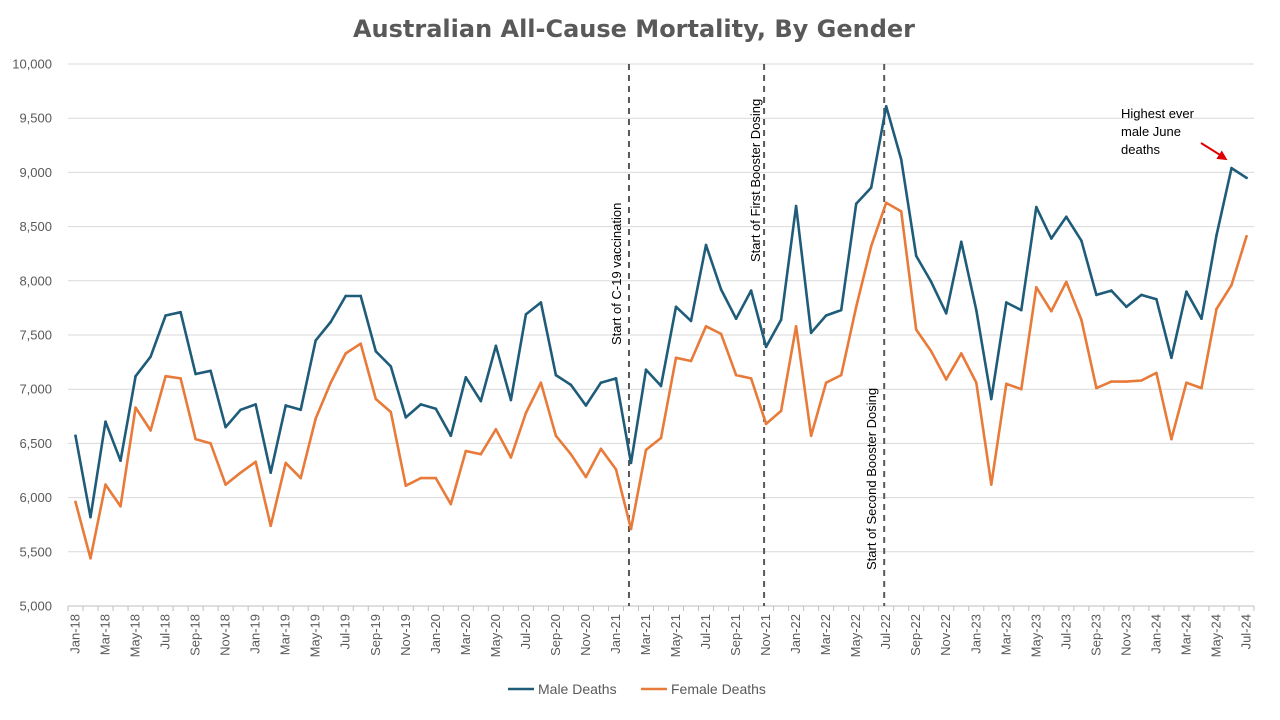 The width and height of the screenshot is (1280, 720). Describe the element at coordinates (315, 635) in the screenshot. I see `x-tick-label: May-19` at that location.